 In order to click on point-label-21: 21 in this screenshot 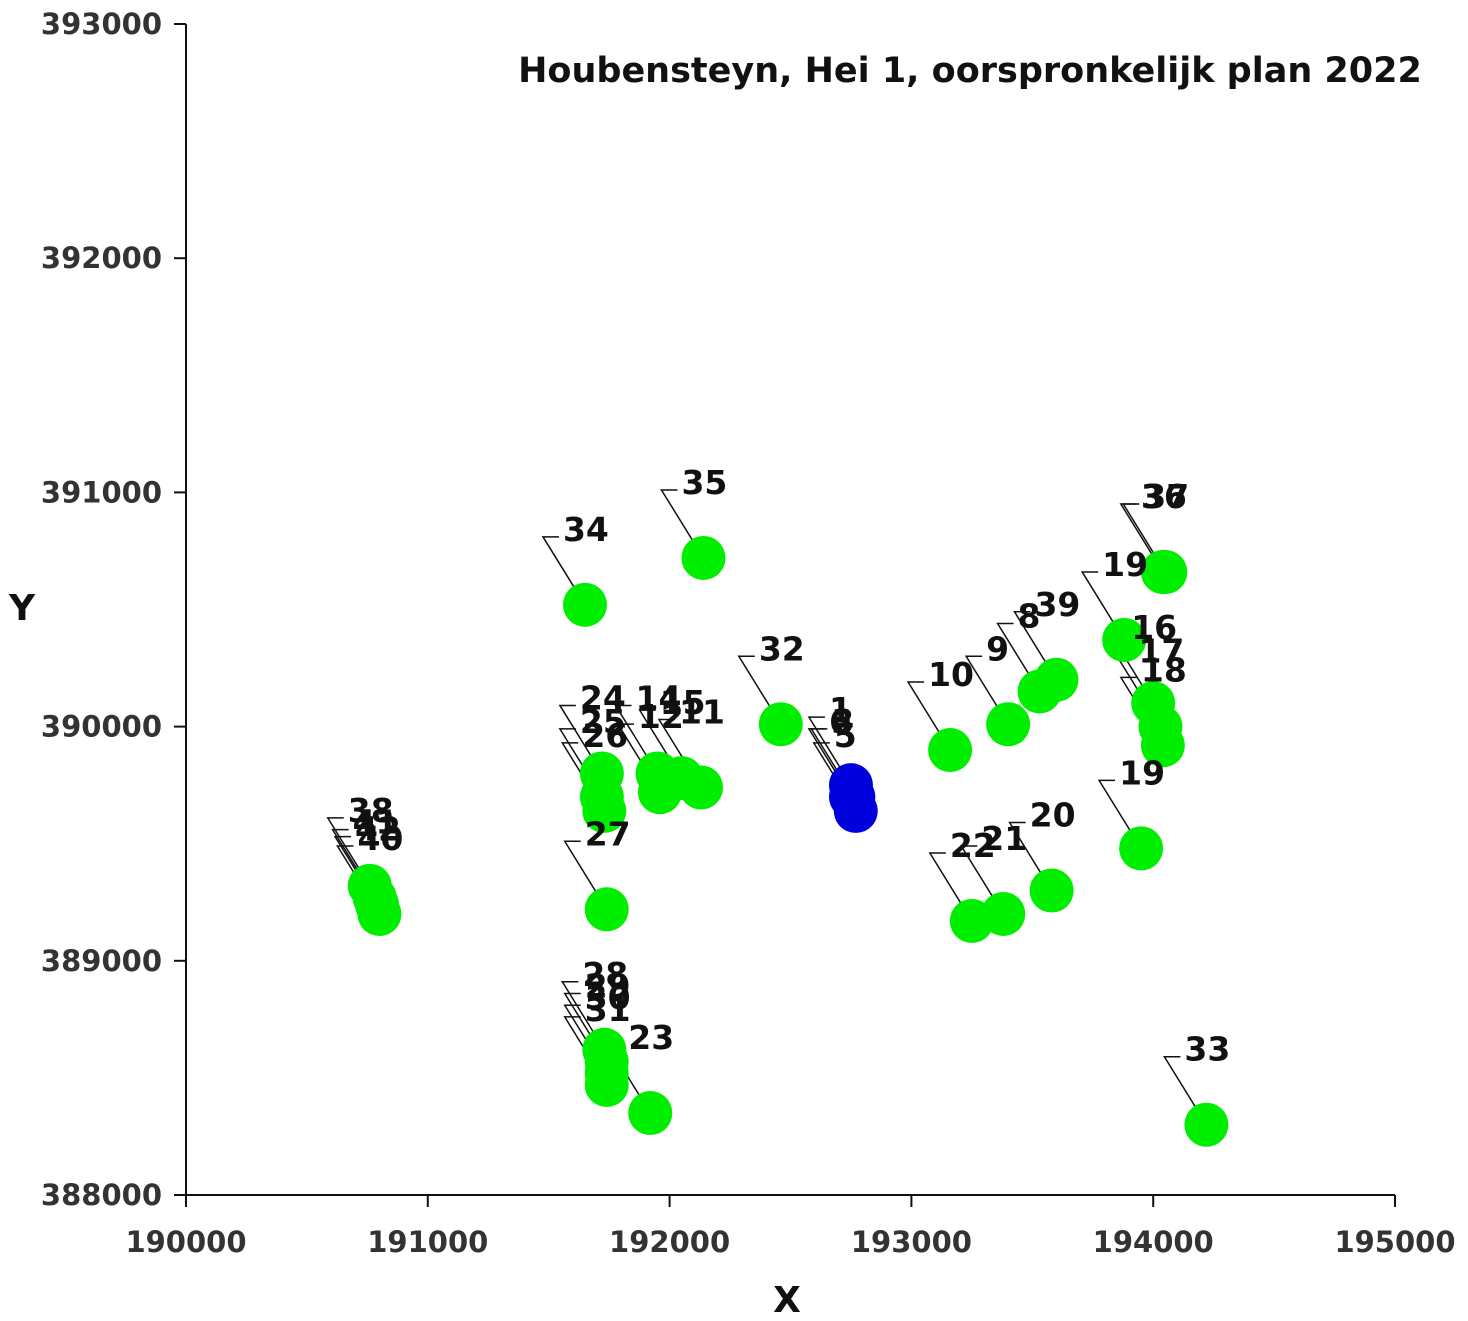, I will do `click(1004, 838)`.